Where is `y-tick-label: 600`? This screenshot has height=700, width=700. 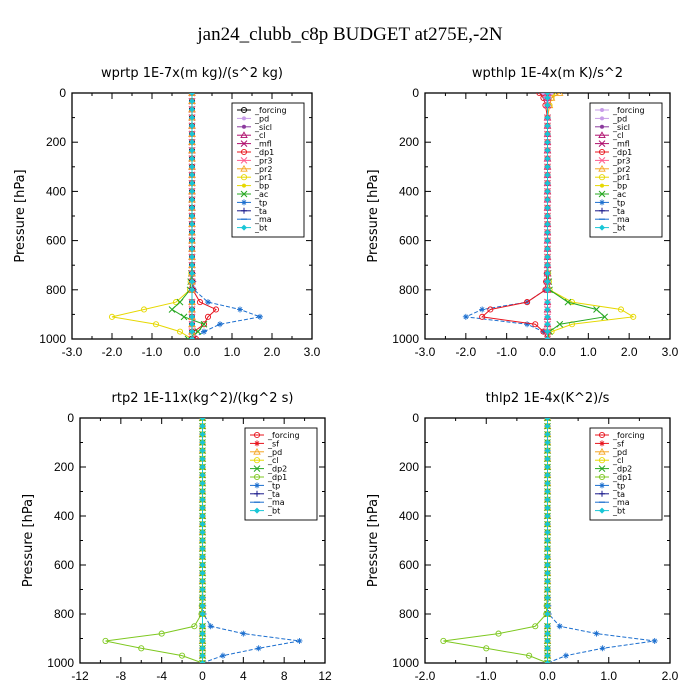
y-tick-label: 600 is located at coordinates (56, 241).